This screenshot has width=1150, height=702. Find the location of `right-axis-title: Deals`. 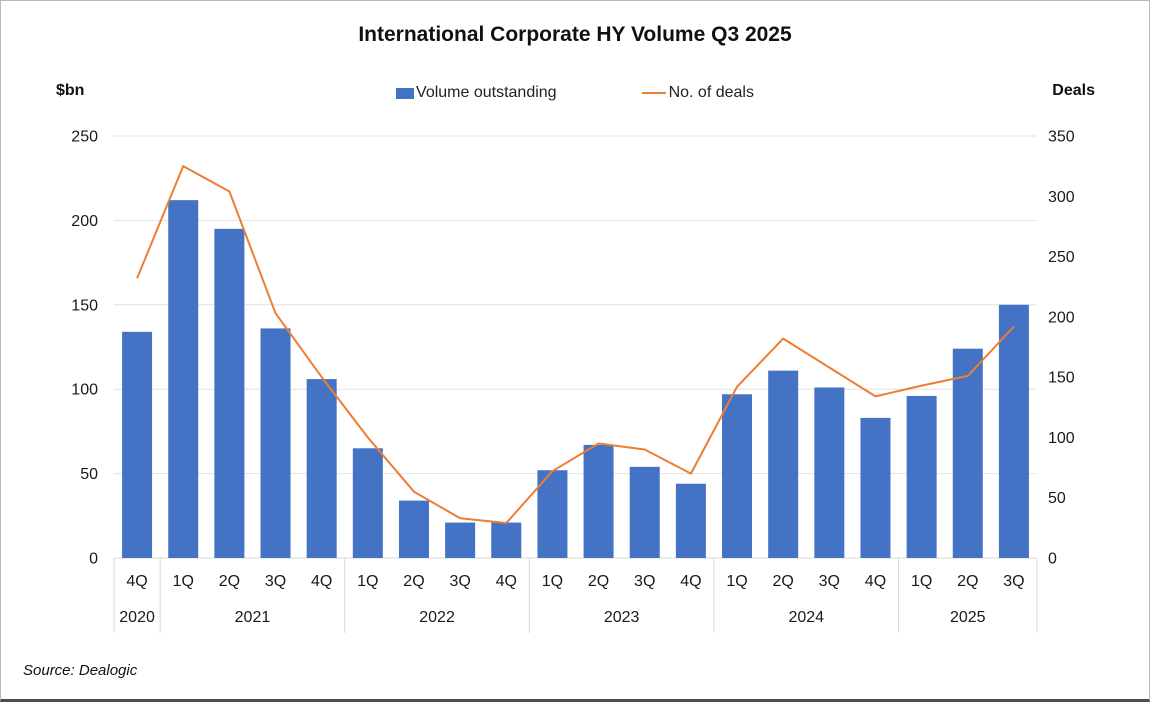

right-axis-title: Deals is located at coordinates (1073, 90).